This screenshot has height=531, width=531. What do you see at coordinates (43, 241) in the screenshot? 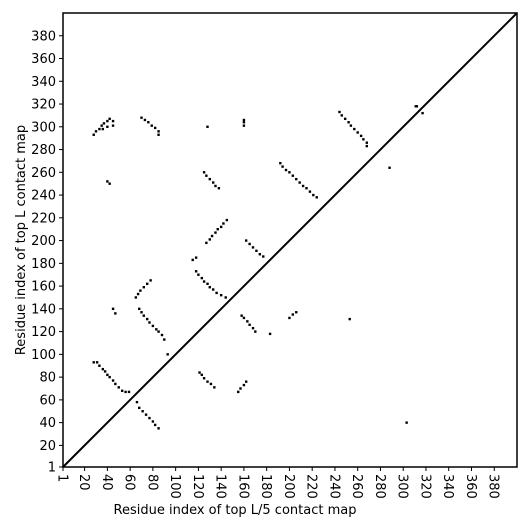
I see `y-tick-label: 200` at bounding box center [43, 241].